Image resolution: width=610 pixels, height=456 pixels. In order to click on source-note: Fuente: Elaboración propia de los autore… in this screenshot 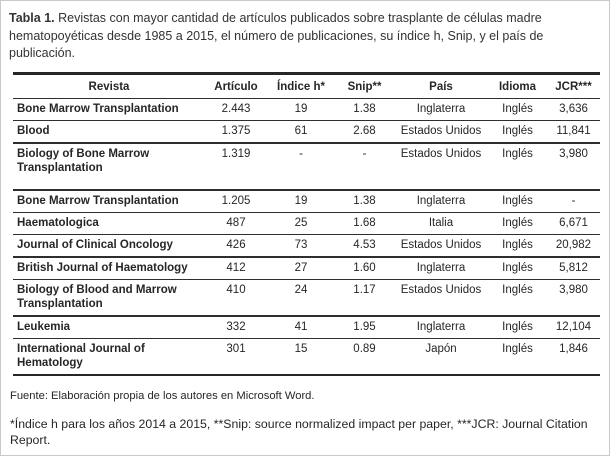, I will do `click(162, 395)`.